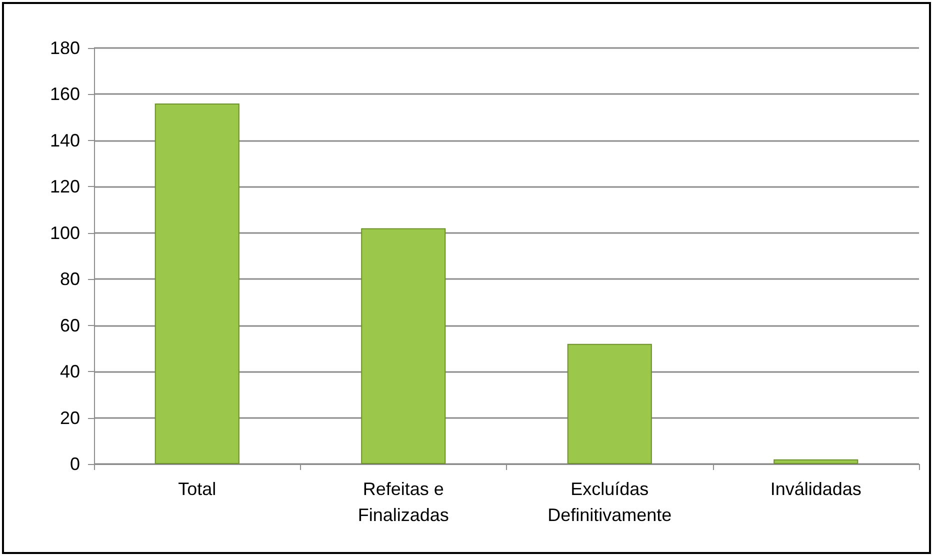 This screenshot has height=556, width=933. What do you see at coordinates (197, 489) in the screenshot?
I see `x-tick-label: Total` at bounding box center [197, 489].